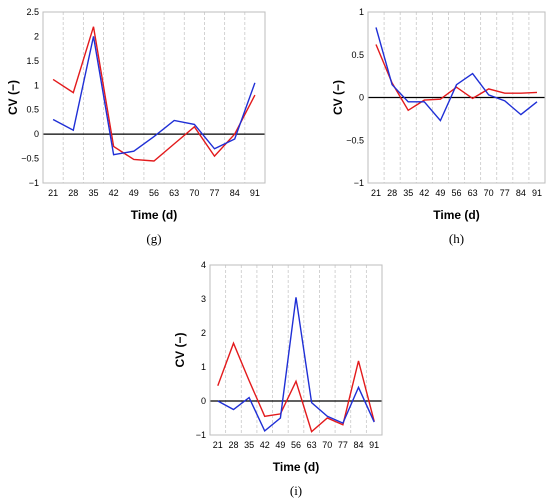  I want to click on chart-i-x-ticks: 21 28 35 42 49 56 63 70 77 84 91, so click(296, 445).